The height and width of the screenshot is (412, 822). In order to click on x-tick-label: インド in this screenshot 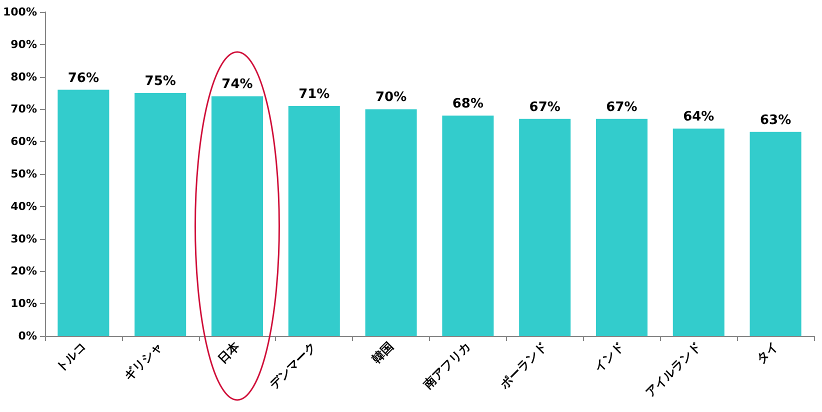, I will do `click(609, 356)`.